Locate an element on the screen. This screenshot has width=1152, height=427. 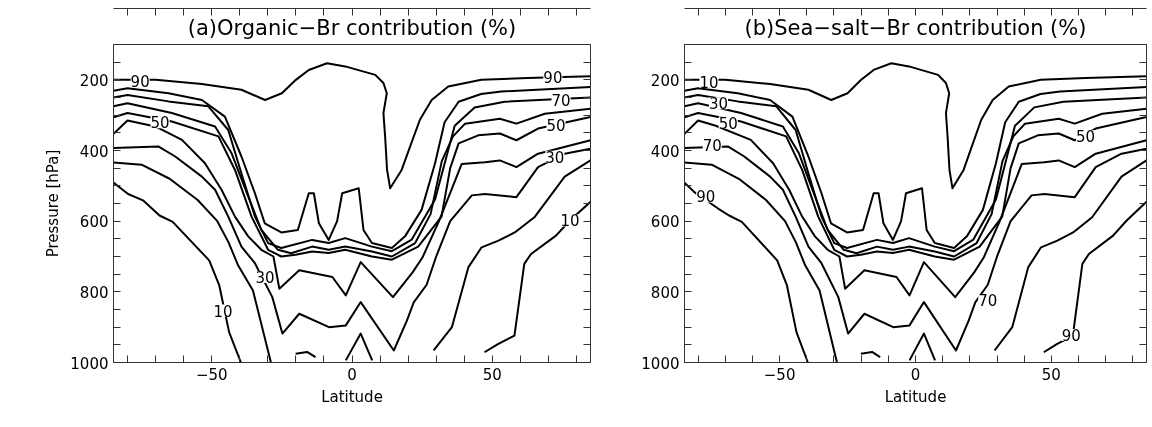
y-axis-title: Pressure [hPa] is located at coordinates (53, 203).